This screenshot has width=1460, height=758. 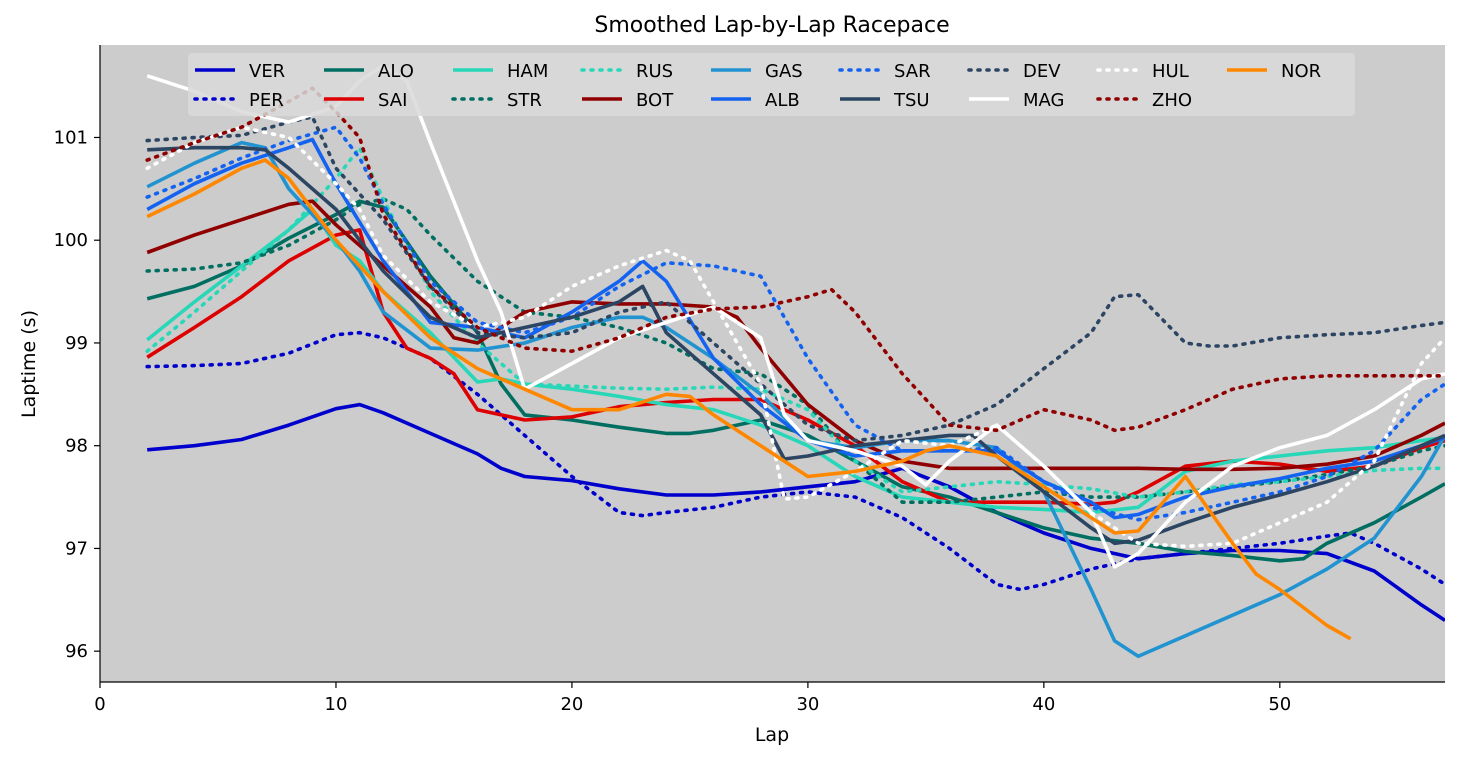 What do you see at coordinates (336, 704) in the screenshot?
I see `x-tick-label: 10` at bounding box center [336, 704].